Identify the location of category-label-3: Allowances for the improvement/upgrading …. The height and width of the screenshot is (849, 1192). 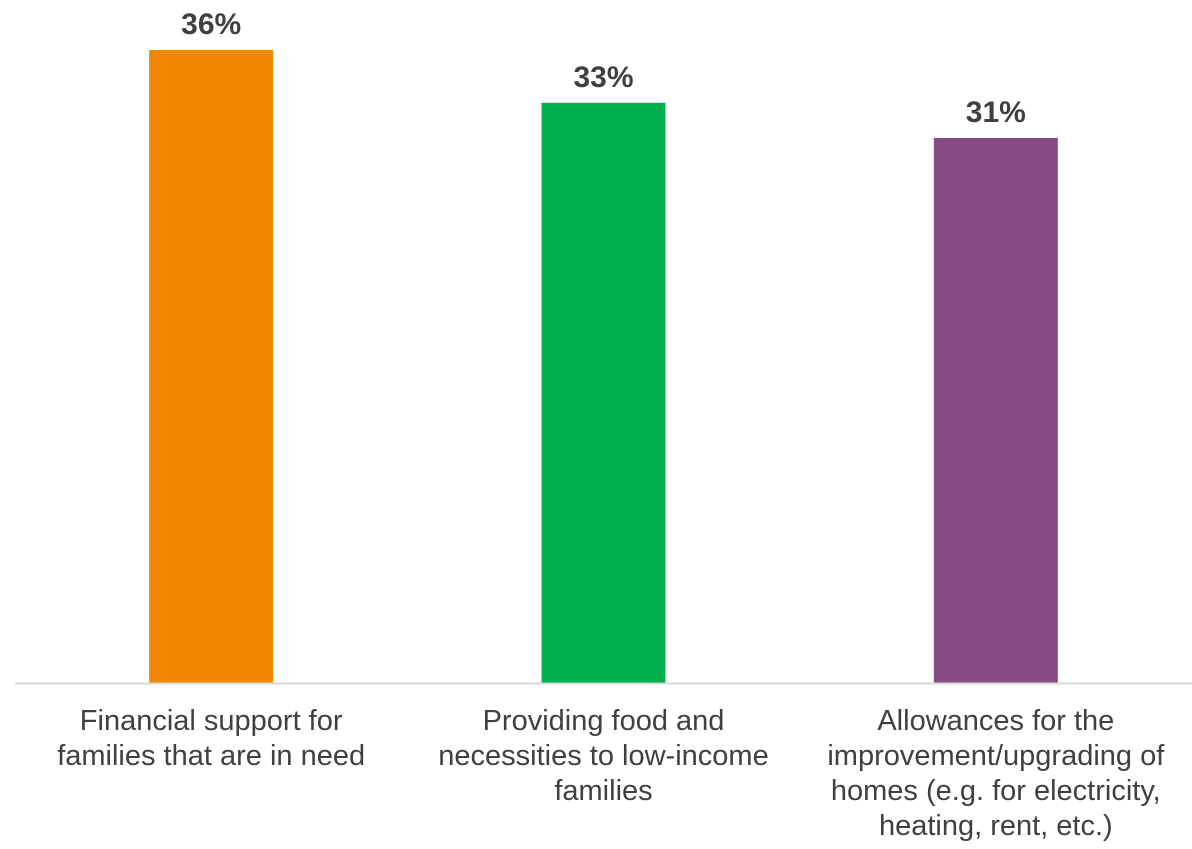
(996, 773).